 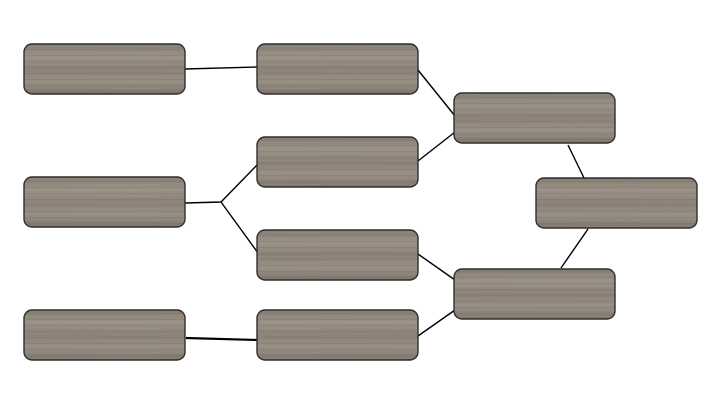 I want to click on edge-n4-n8, so click(x=436, y=93).